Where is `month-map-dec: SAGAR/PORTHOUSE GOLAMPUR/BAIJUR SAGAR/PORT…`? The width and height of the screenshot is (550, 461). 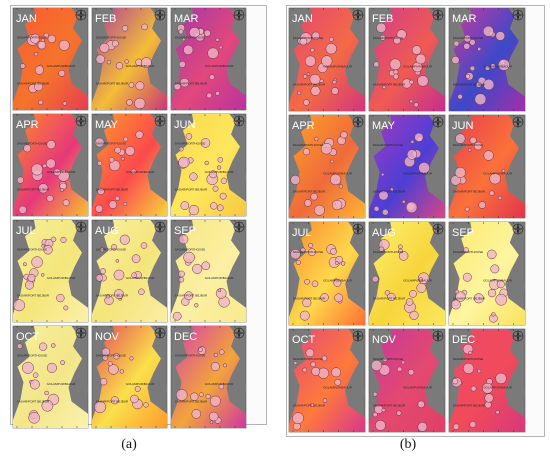 month-map-dec: SAGAR/PORTHOUSE GOLAMPUR/BAIJUR SAGAR/PORT… is located at coordinates (208, 377).